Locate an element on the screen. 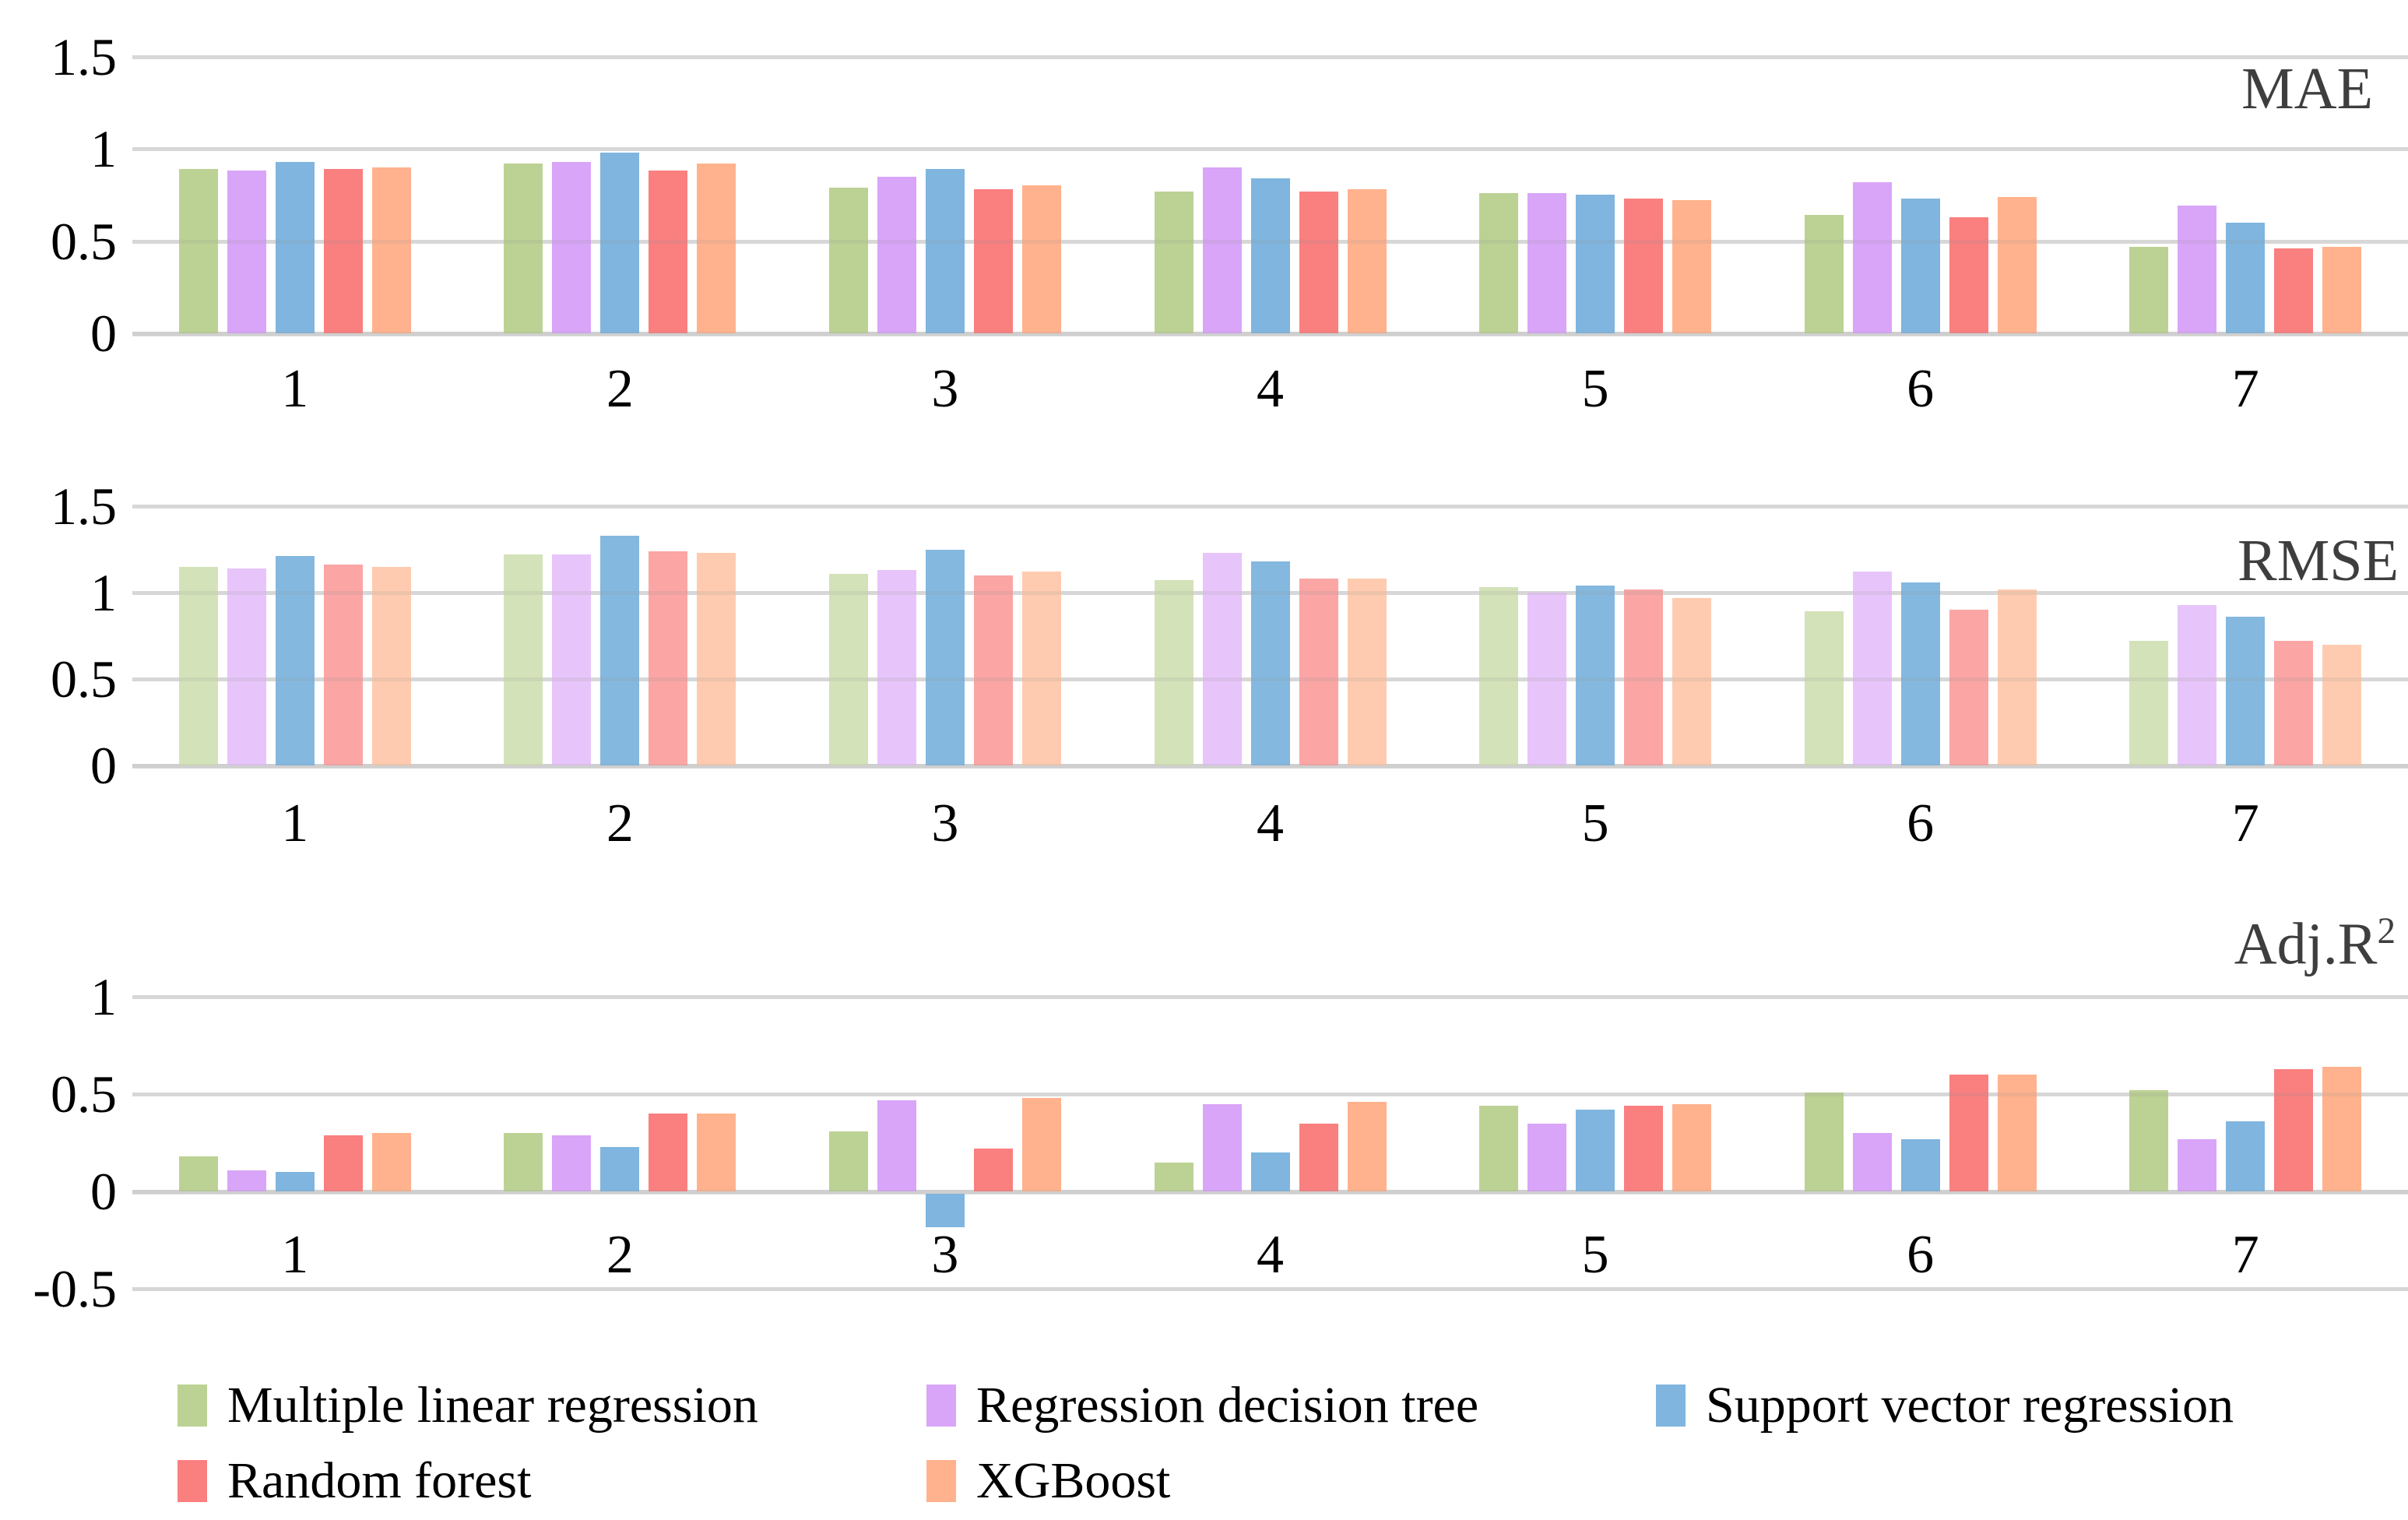 The width and height of the screenshot is (2408, 1520). gridline-overlay-y--0.5 is located at coordinates (1270, 1289).